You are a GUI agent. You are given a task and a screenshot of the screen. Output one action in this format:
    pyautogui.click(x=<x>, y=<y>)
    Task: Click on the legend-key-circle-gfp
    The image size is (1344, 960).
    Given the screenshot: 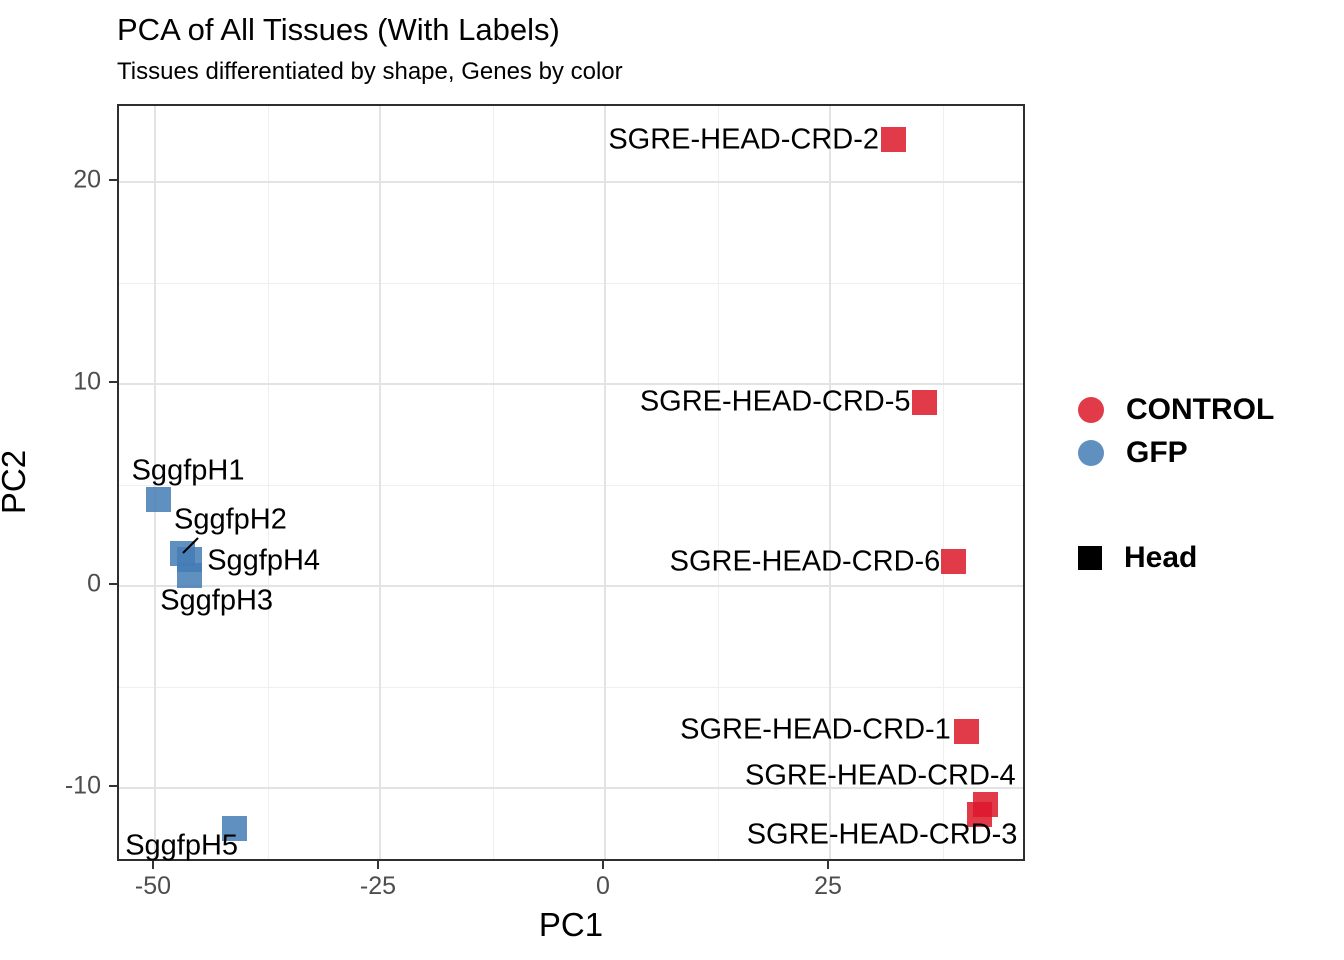 What is the action you would take?
    pyautogui.click(x=1091, y=453)
    